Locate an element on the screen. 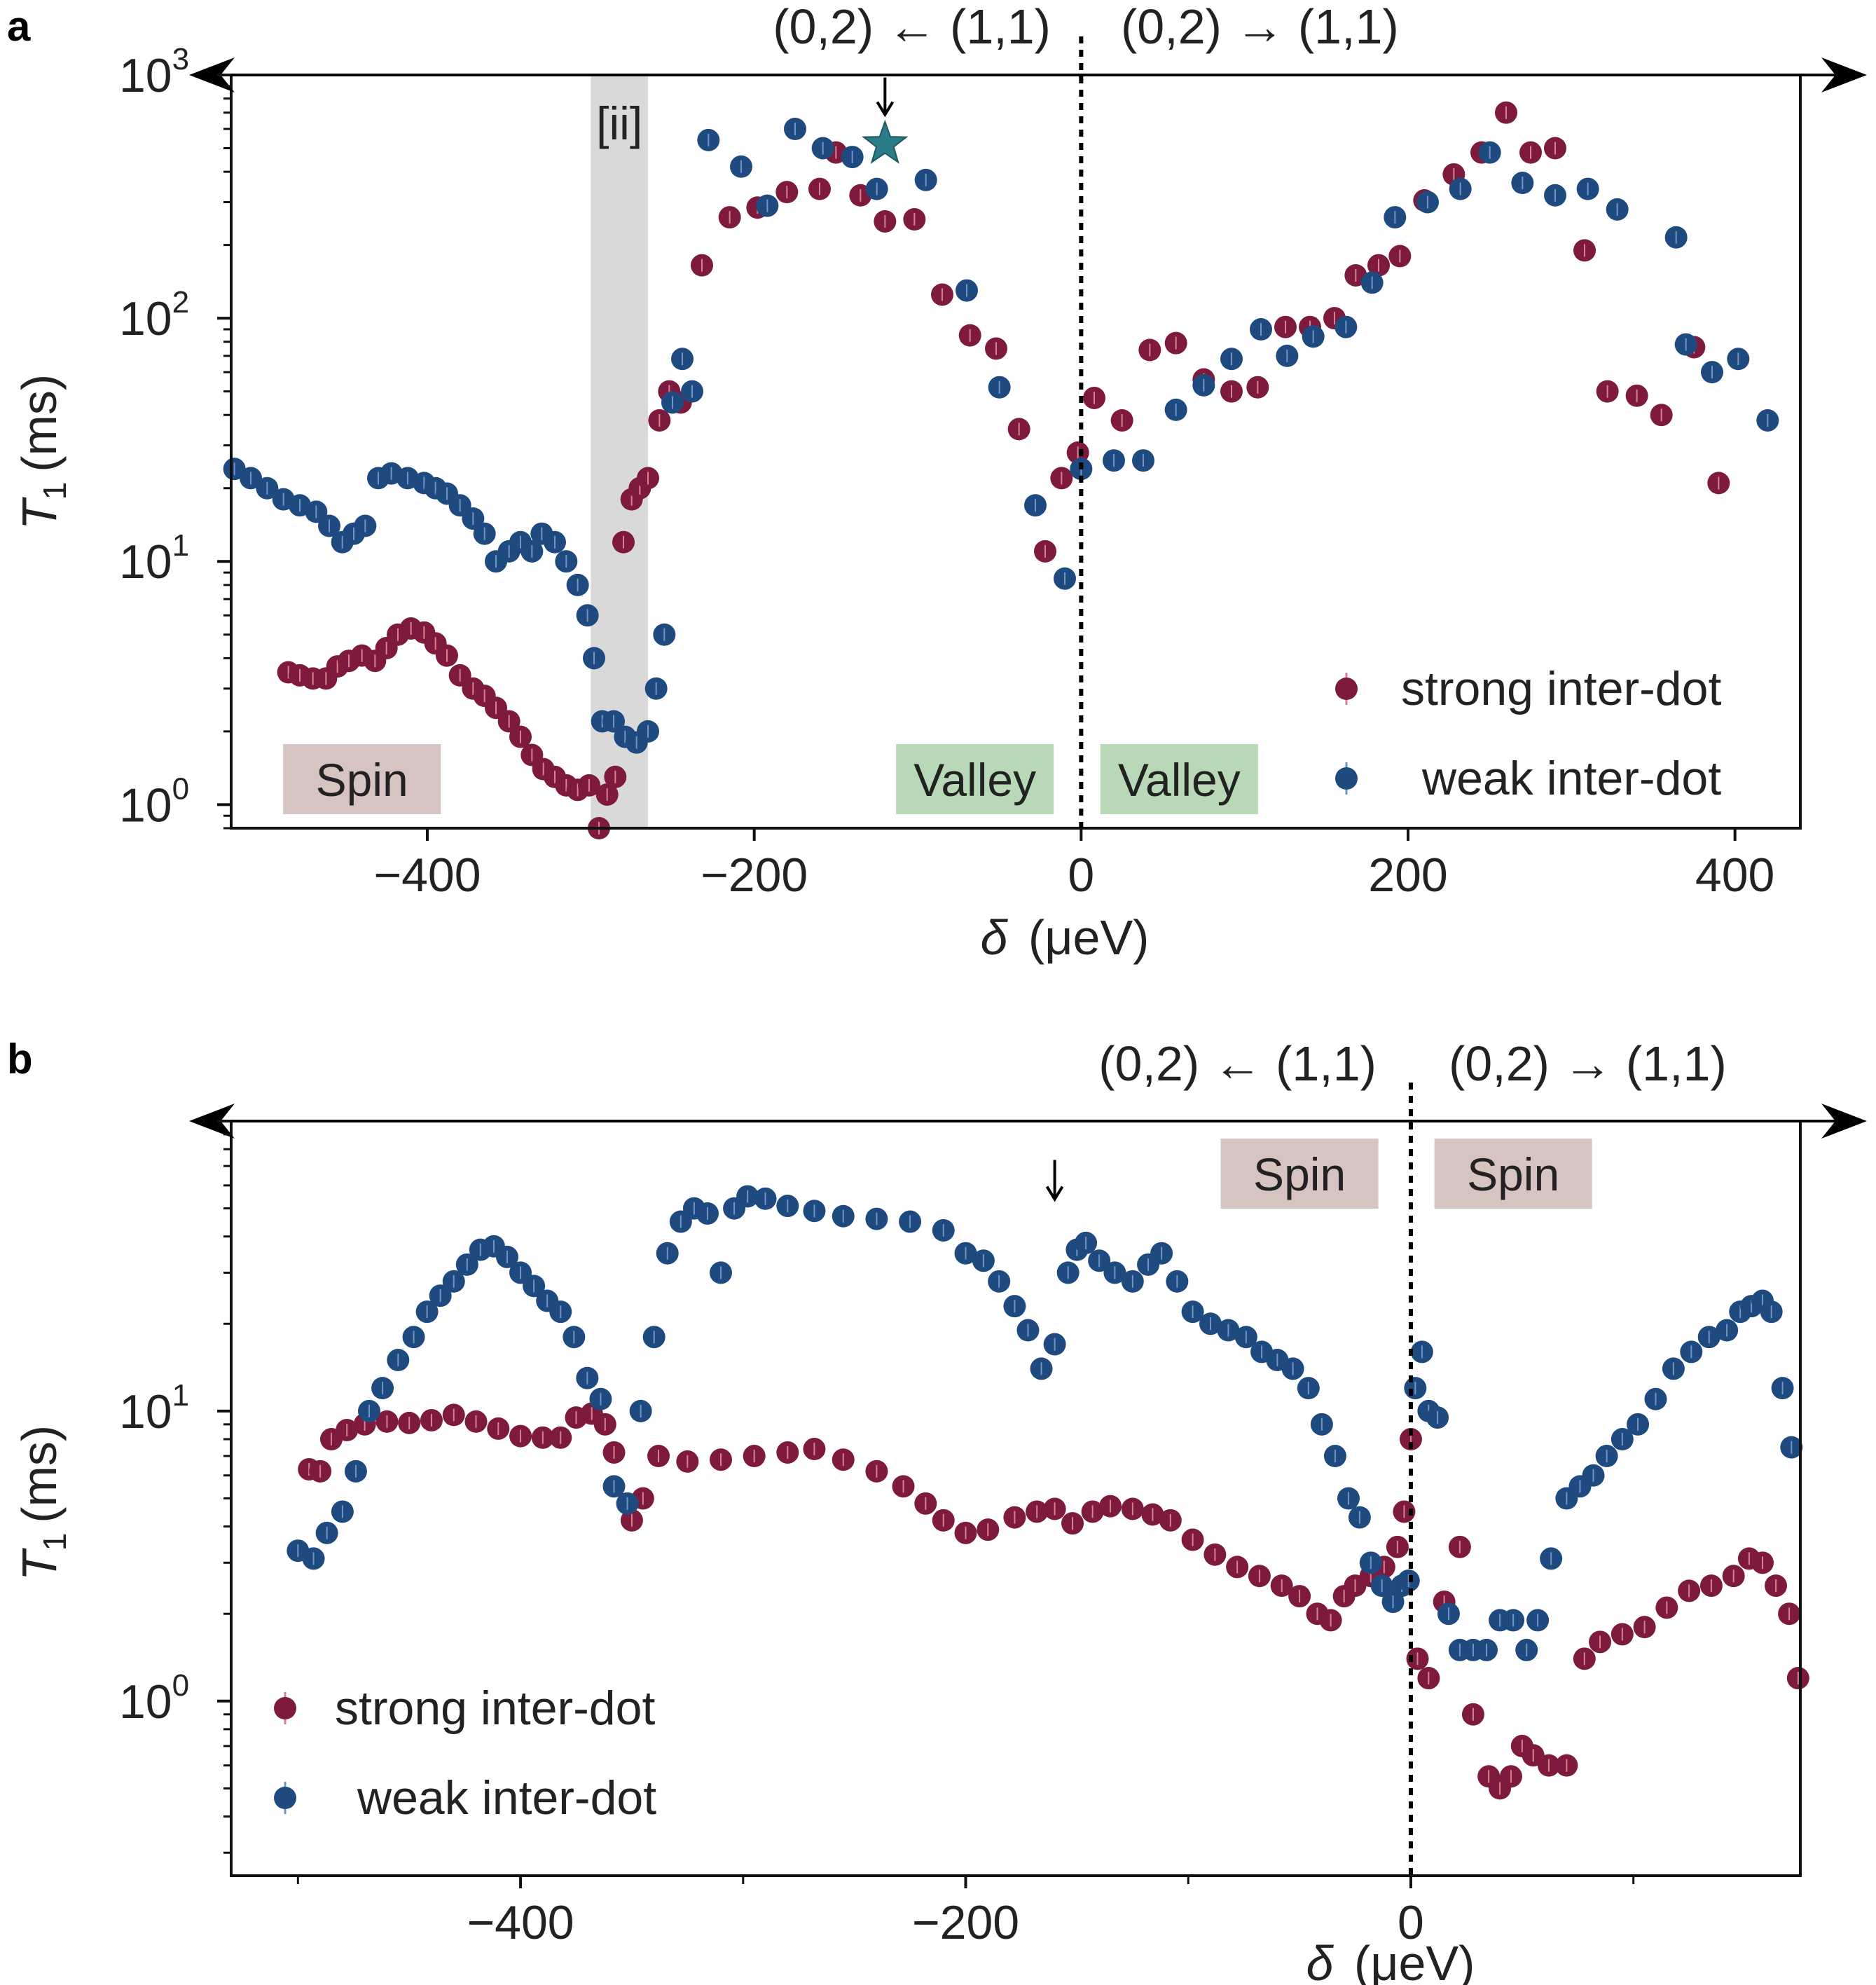 The image size is (1876, 1985). x-tick-label: 200 is located at coordinates (1407, 875).